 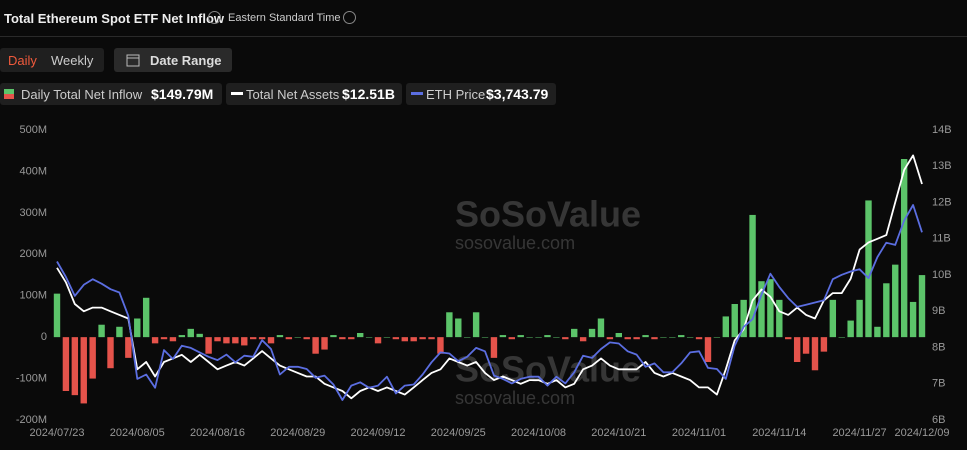 I want to click on date-range-button: Date Range, so click(x=173, y=60).